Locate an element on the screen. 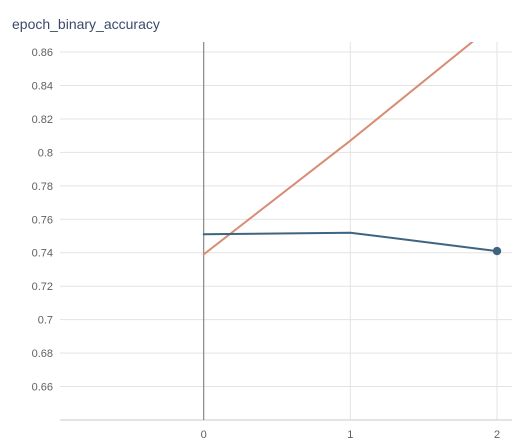 Image resolution: width=512 pixels, height=444 pixels. y-tick-label: 0.84 is located at coordinates (42, 86).